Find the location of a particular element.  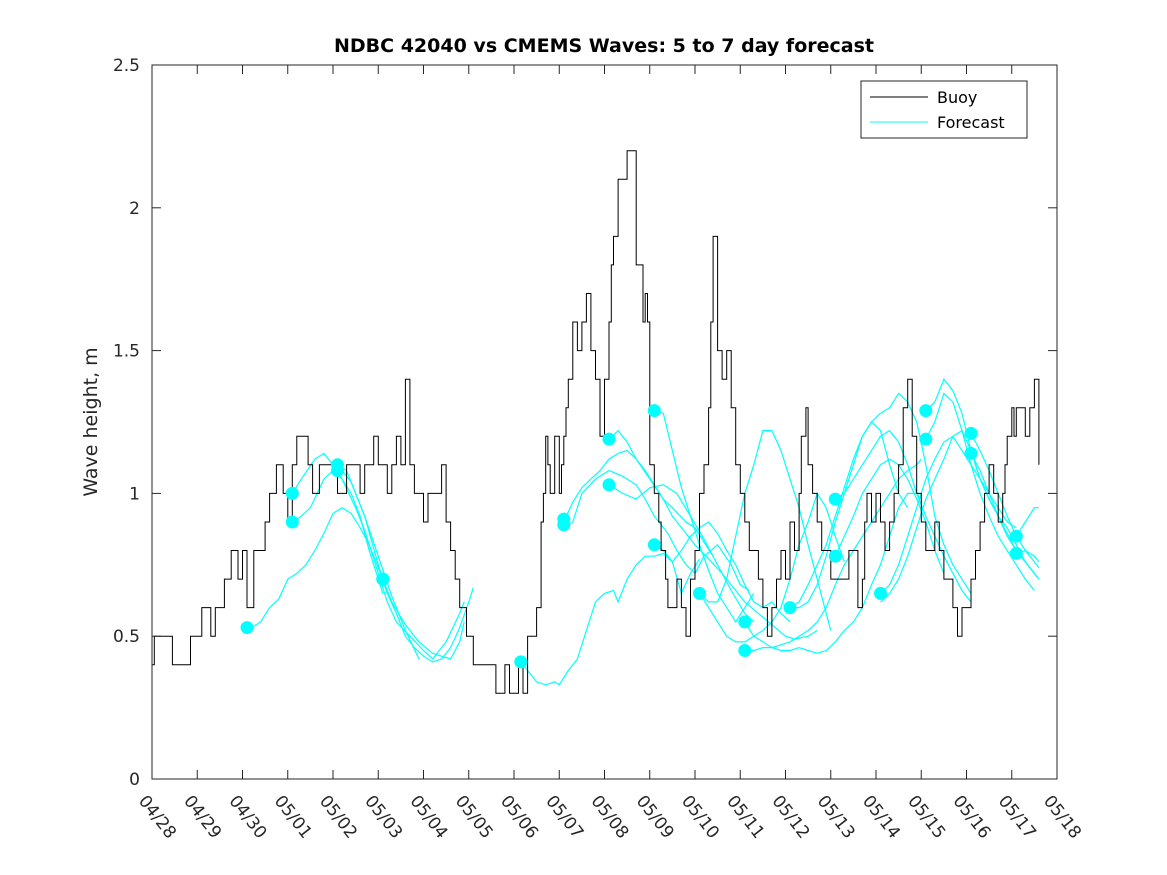

legend-box is located at coordinates (944, 109).